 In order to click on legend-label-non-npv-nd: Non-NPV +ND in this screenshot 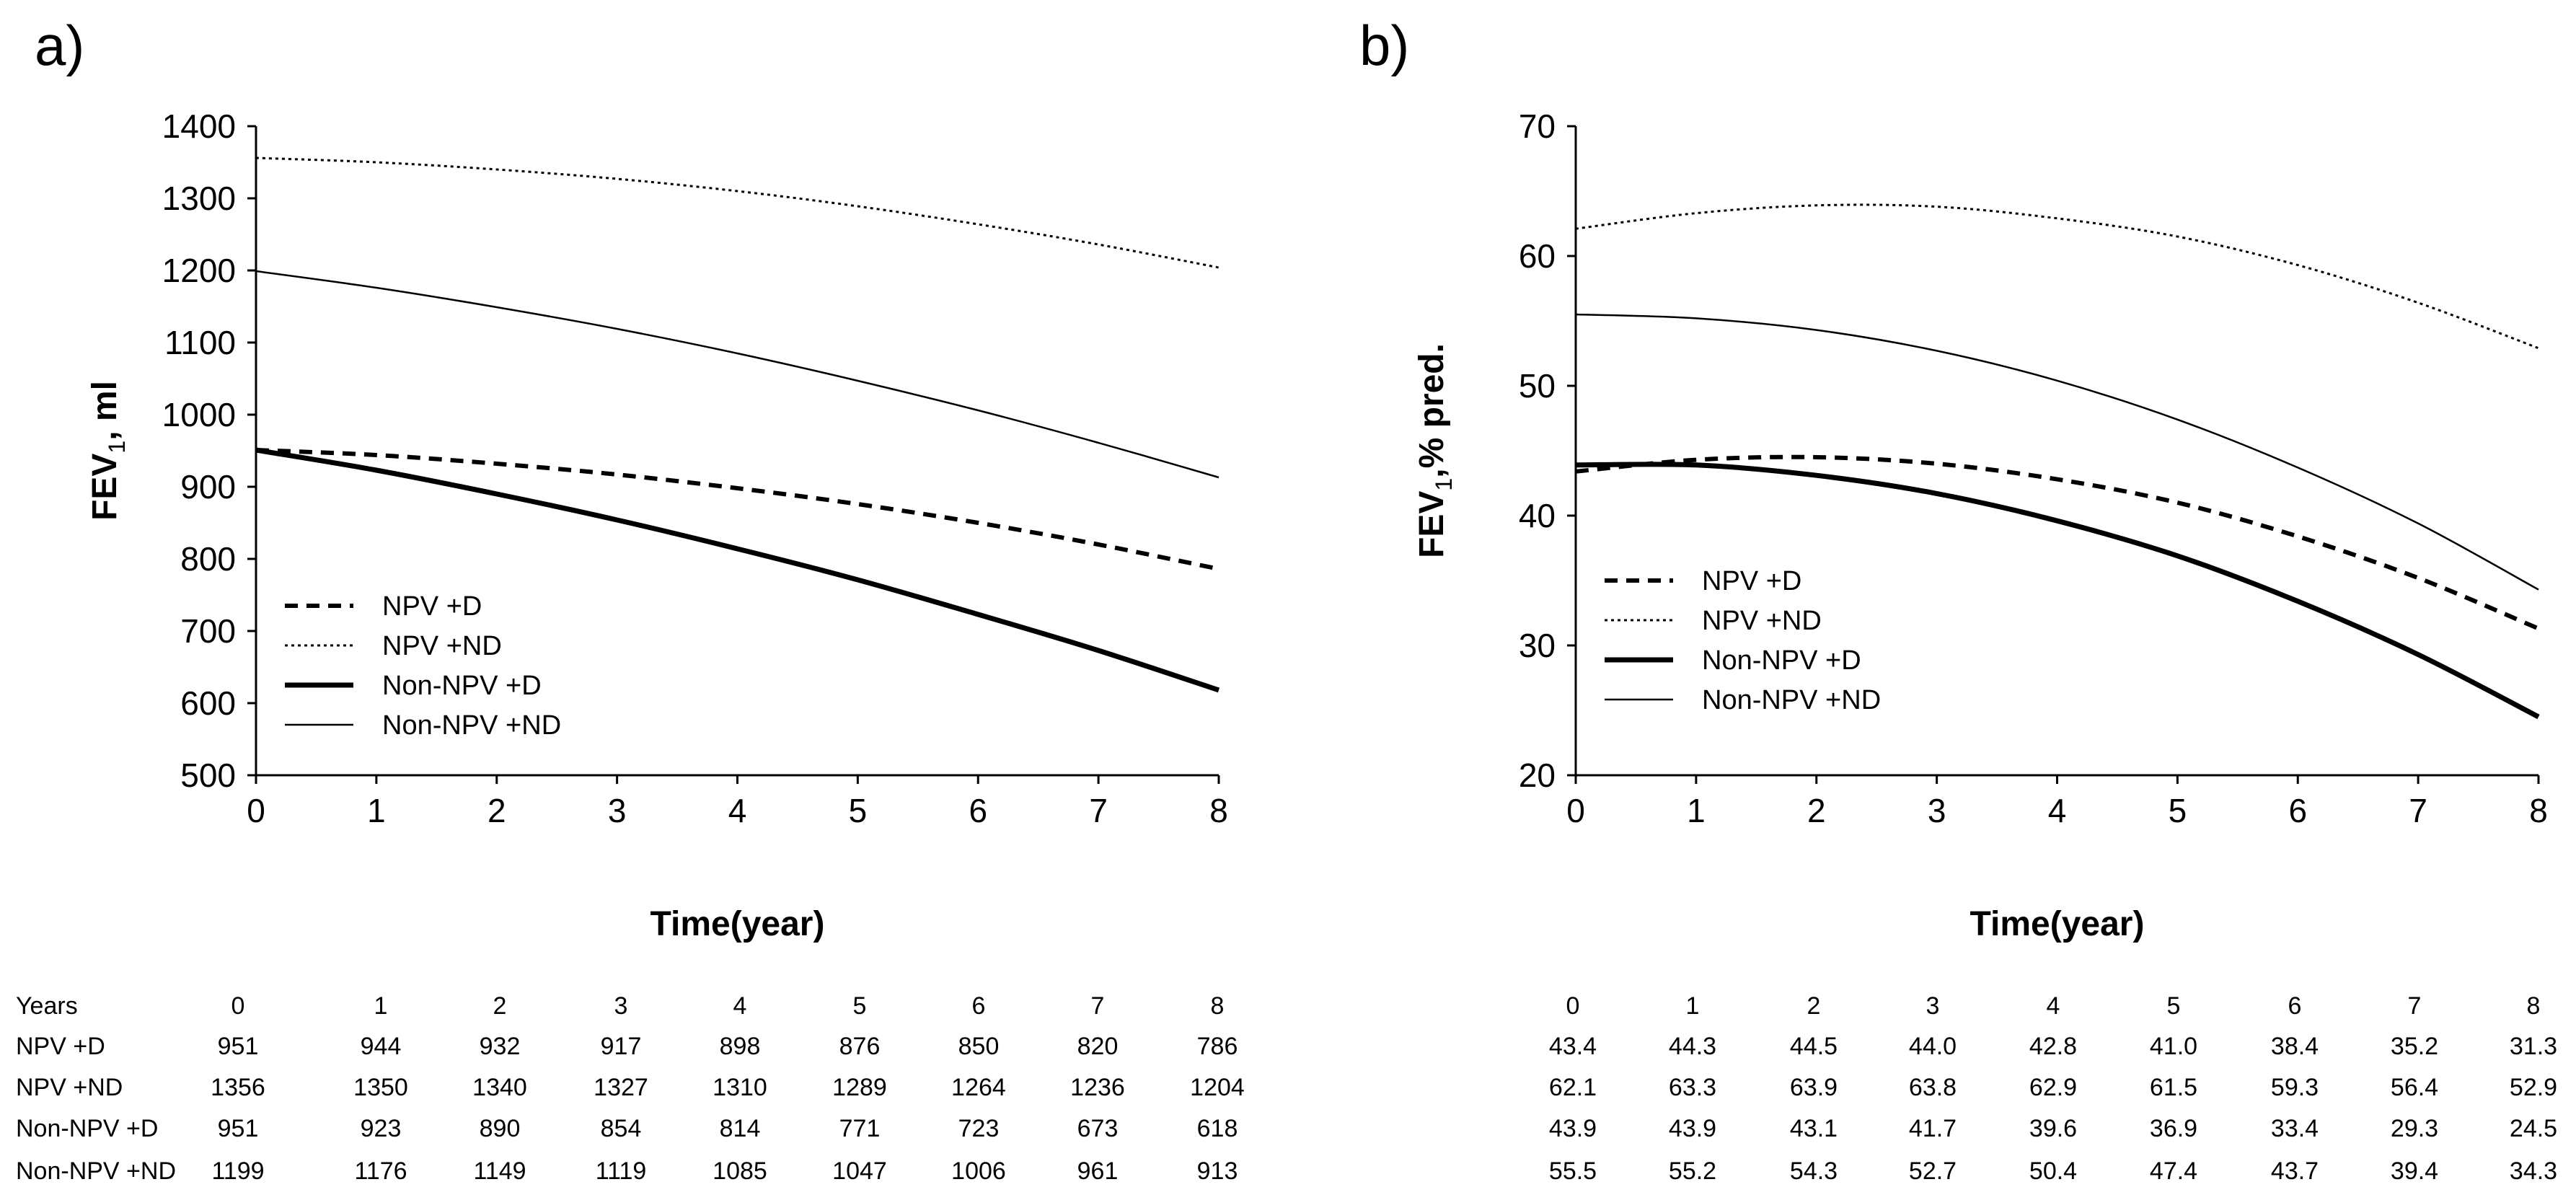, I will do `click(1791, 700)`.